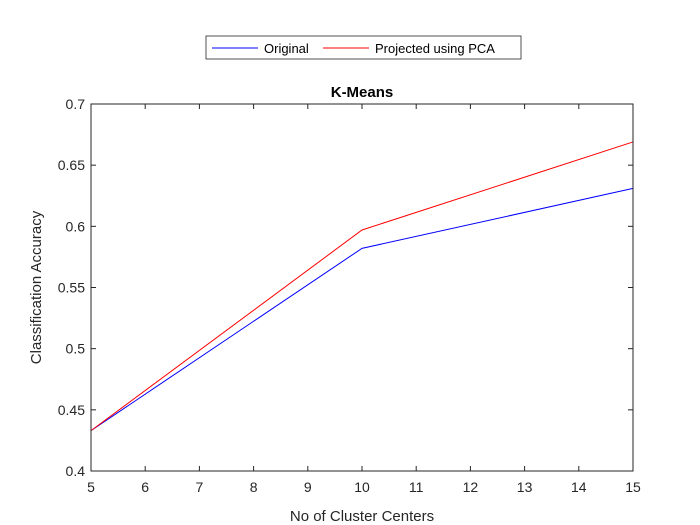 This screenshot has width=700, height=525. What do you see at coordinates (71, 410) in the screenshot?
I see `y-tick-label: 0.45` at bounding box center [71, 410].